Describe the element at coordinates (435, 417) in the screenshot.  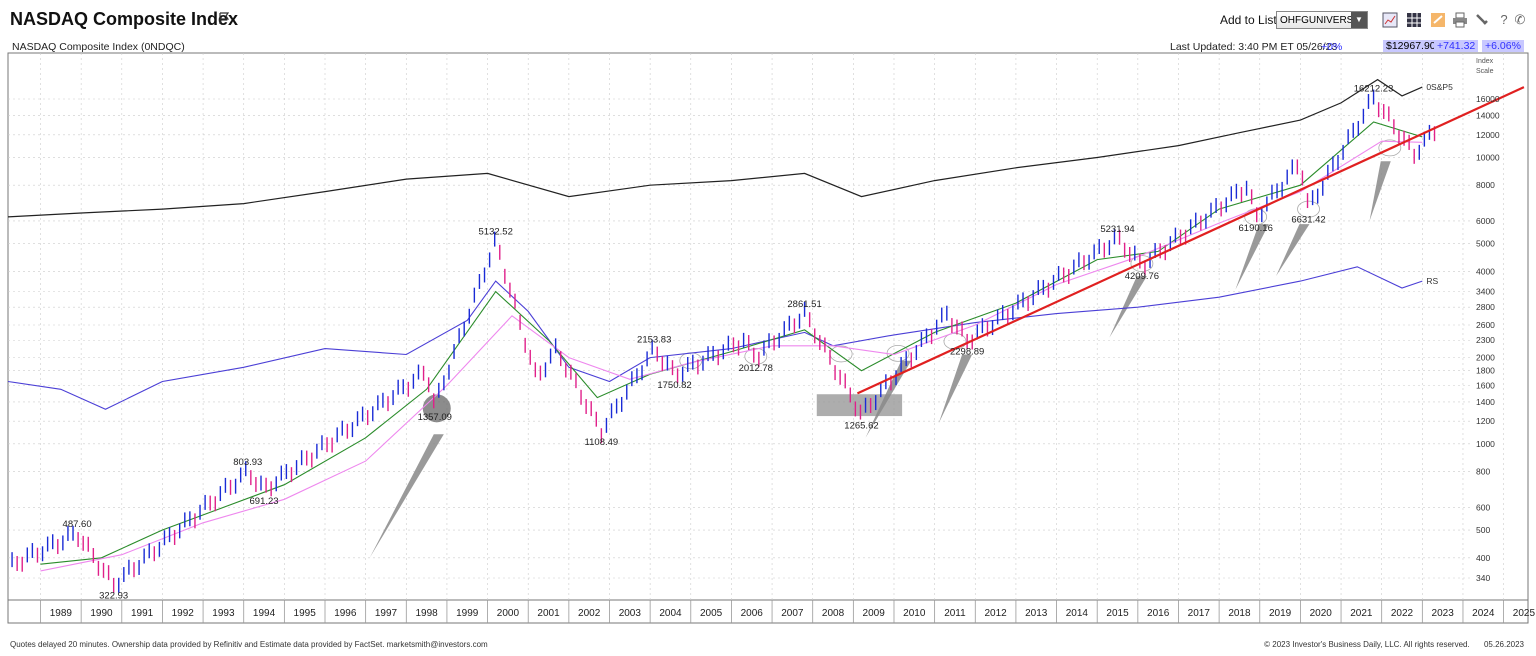
I see `pivot-annotation: 1357.09` at that location.